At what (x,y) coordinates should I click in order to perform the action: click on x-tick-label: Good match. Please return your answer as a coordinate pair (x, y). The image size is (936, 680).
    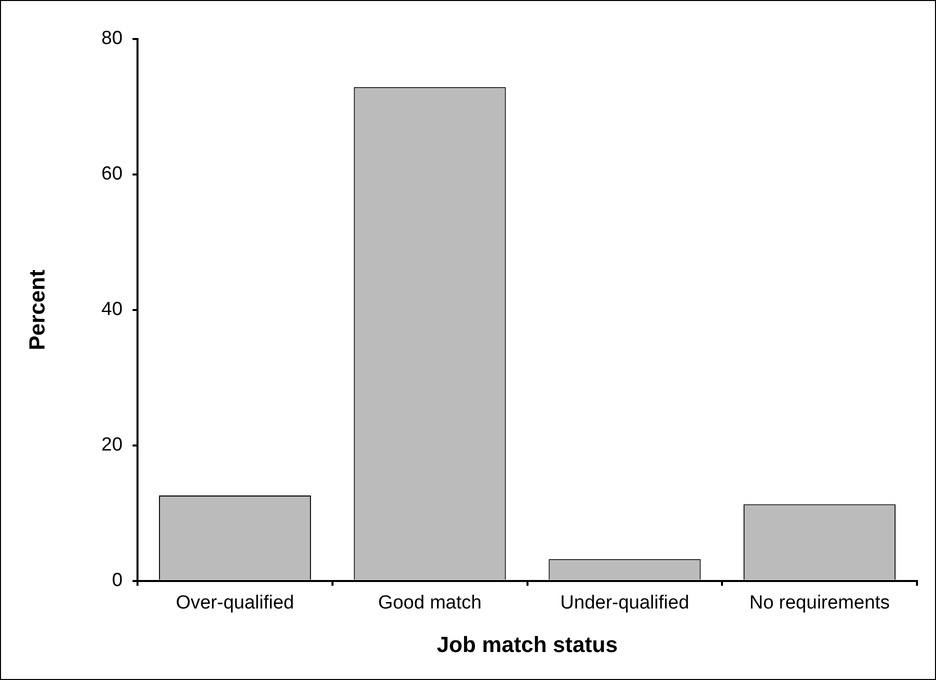
    Looking at the image, I should click on (430, 603).